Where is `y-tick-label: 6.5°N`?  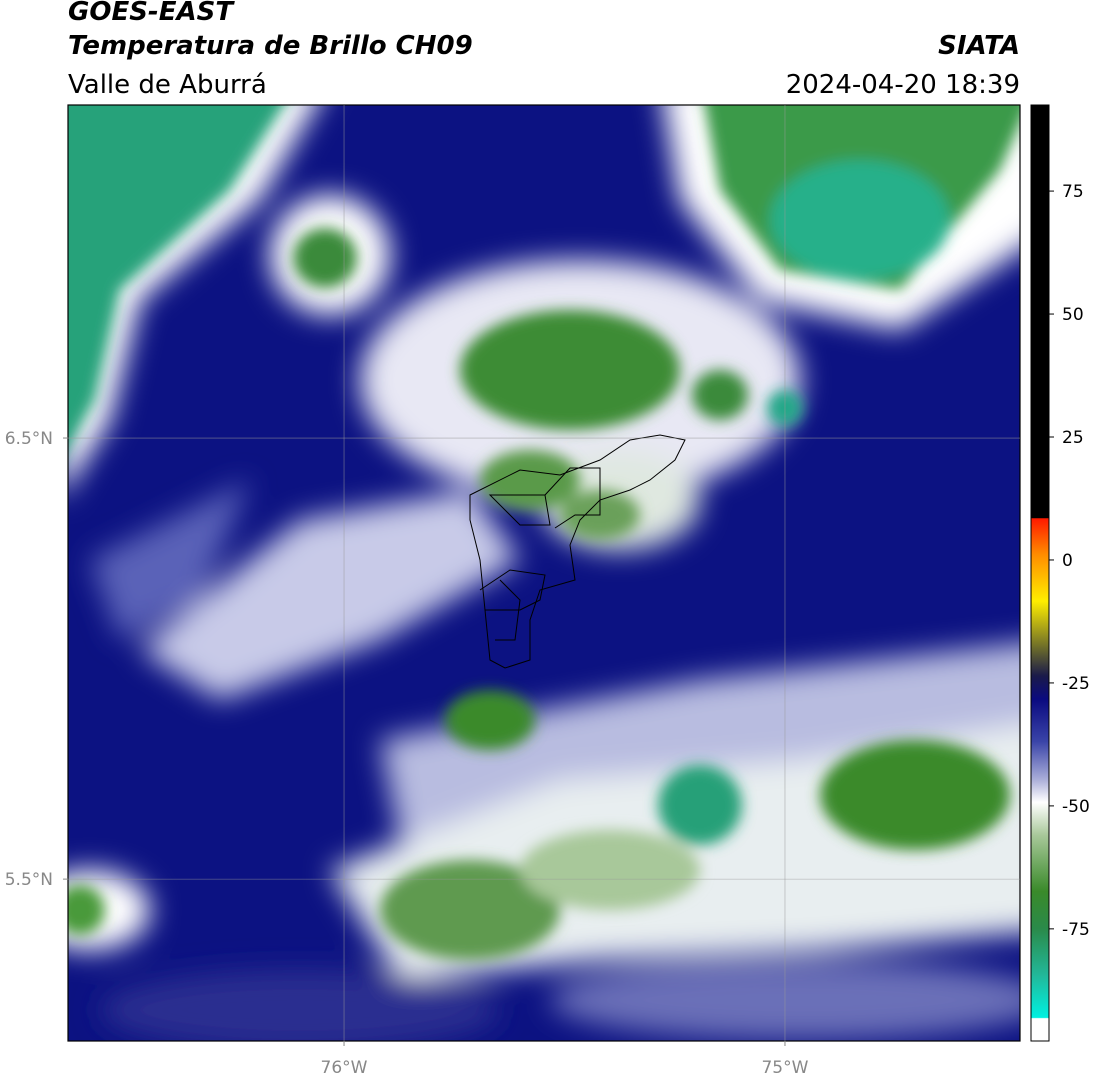 y-tick-label: 6.5°N is located at coordinates (29, 439).